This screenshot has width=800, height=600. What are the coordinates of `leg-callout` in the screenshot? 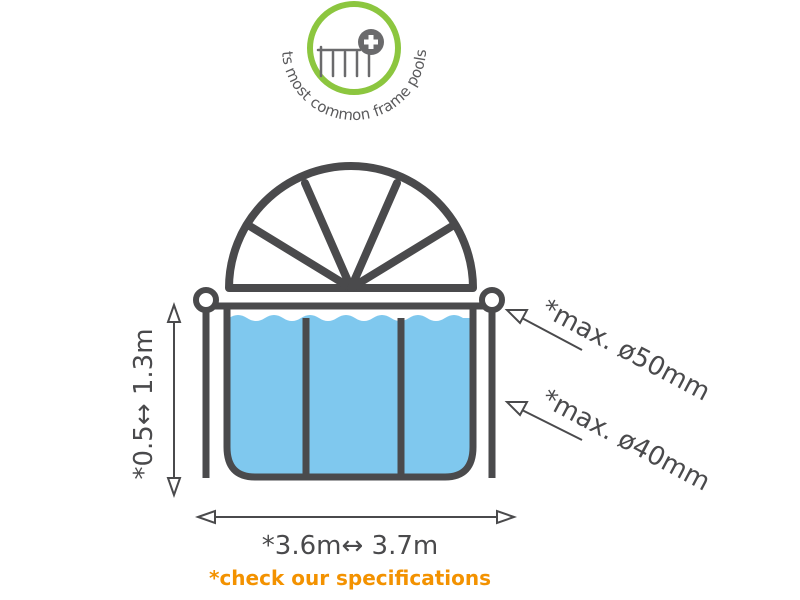 It's located at (543, 421).